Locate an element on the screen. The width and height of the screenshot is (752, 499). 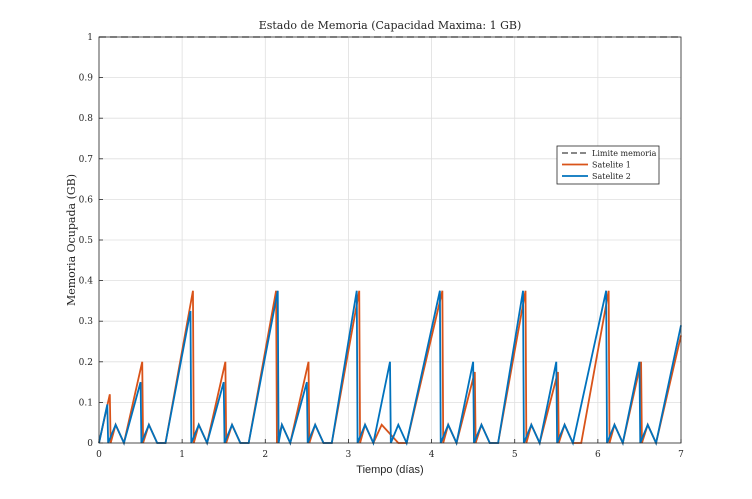
y-tick-label: 0.8 is located at coordinates (86, 119).